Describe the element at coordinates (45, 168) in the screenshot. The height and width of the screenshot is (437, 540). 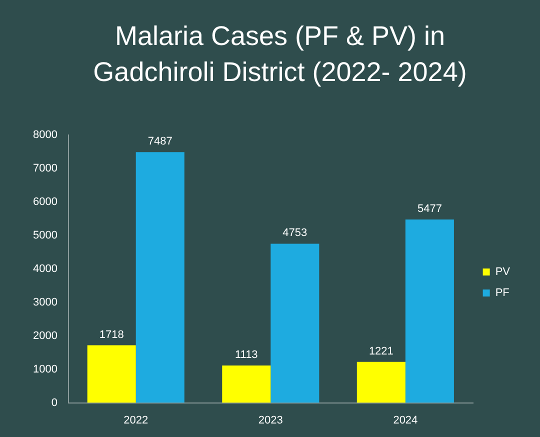
I see `y-tick-label: 7000` at that location.